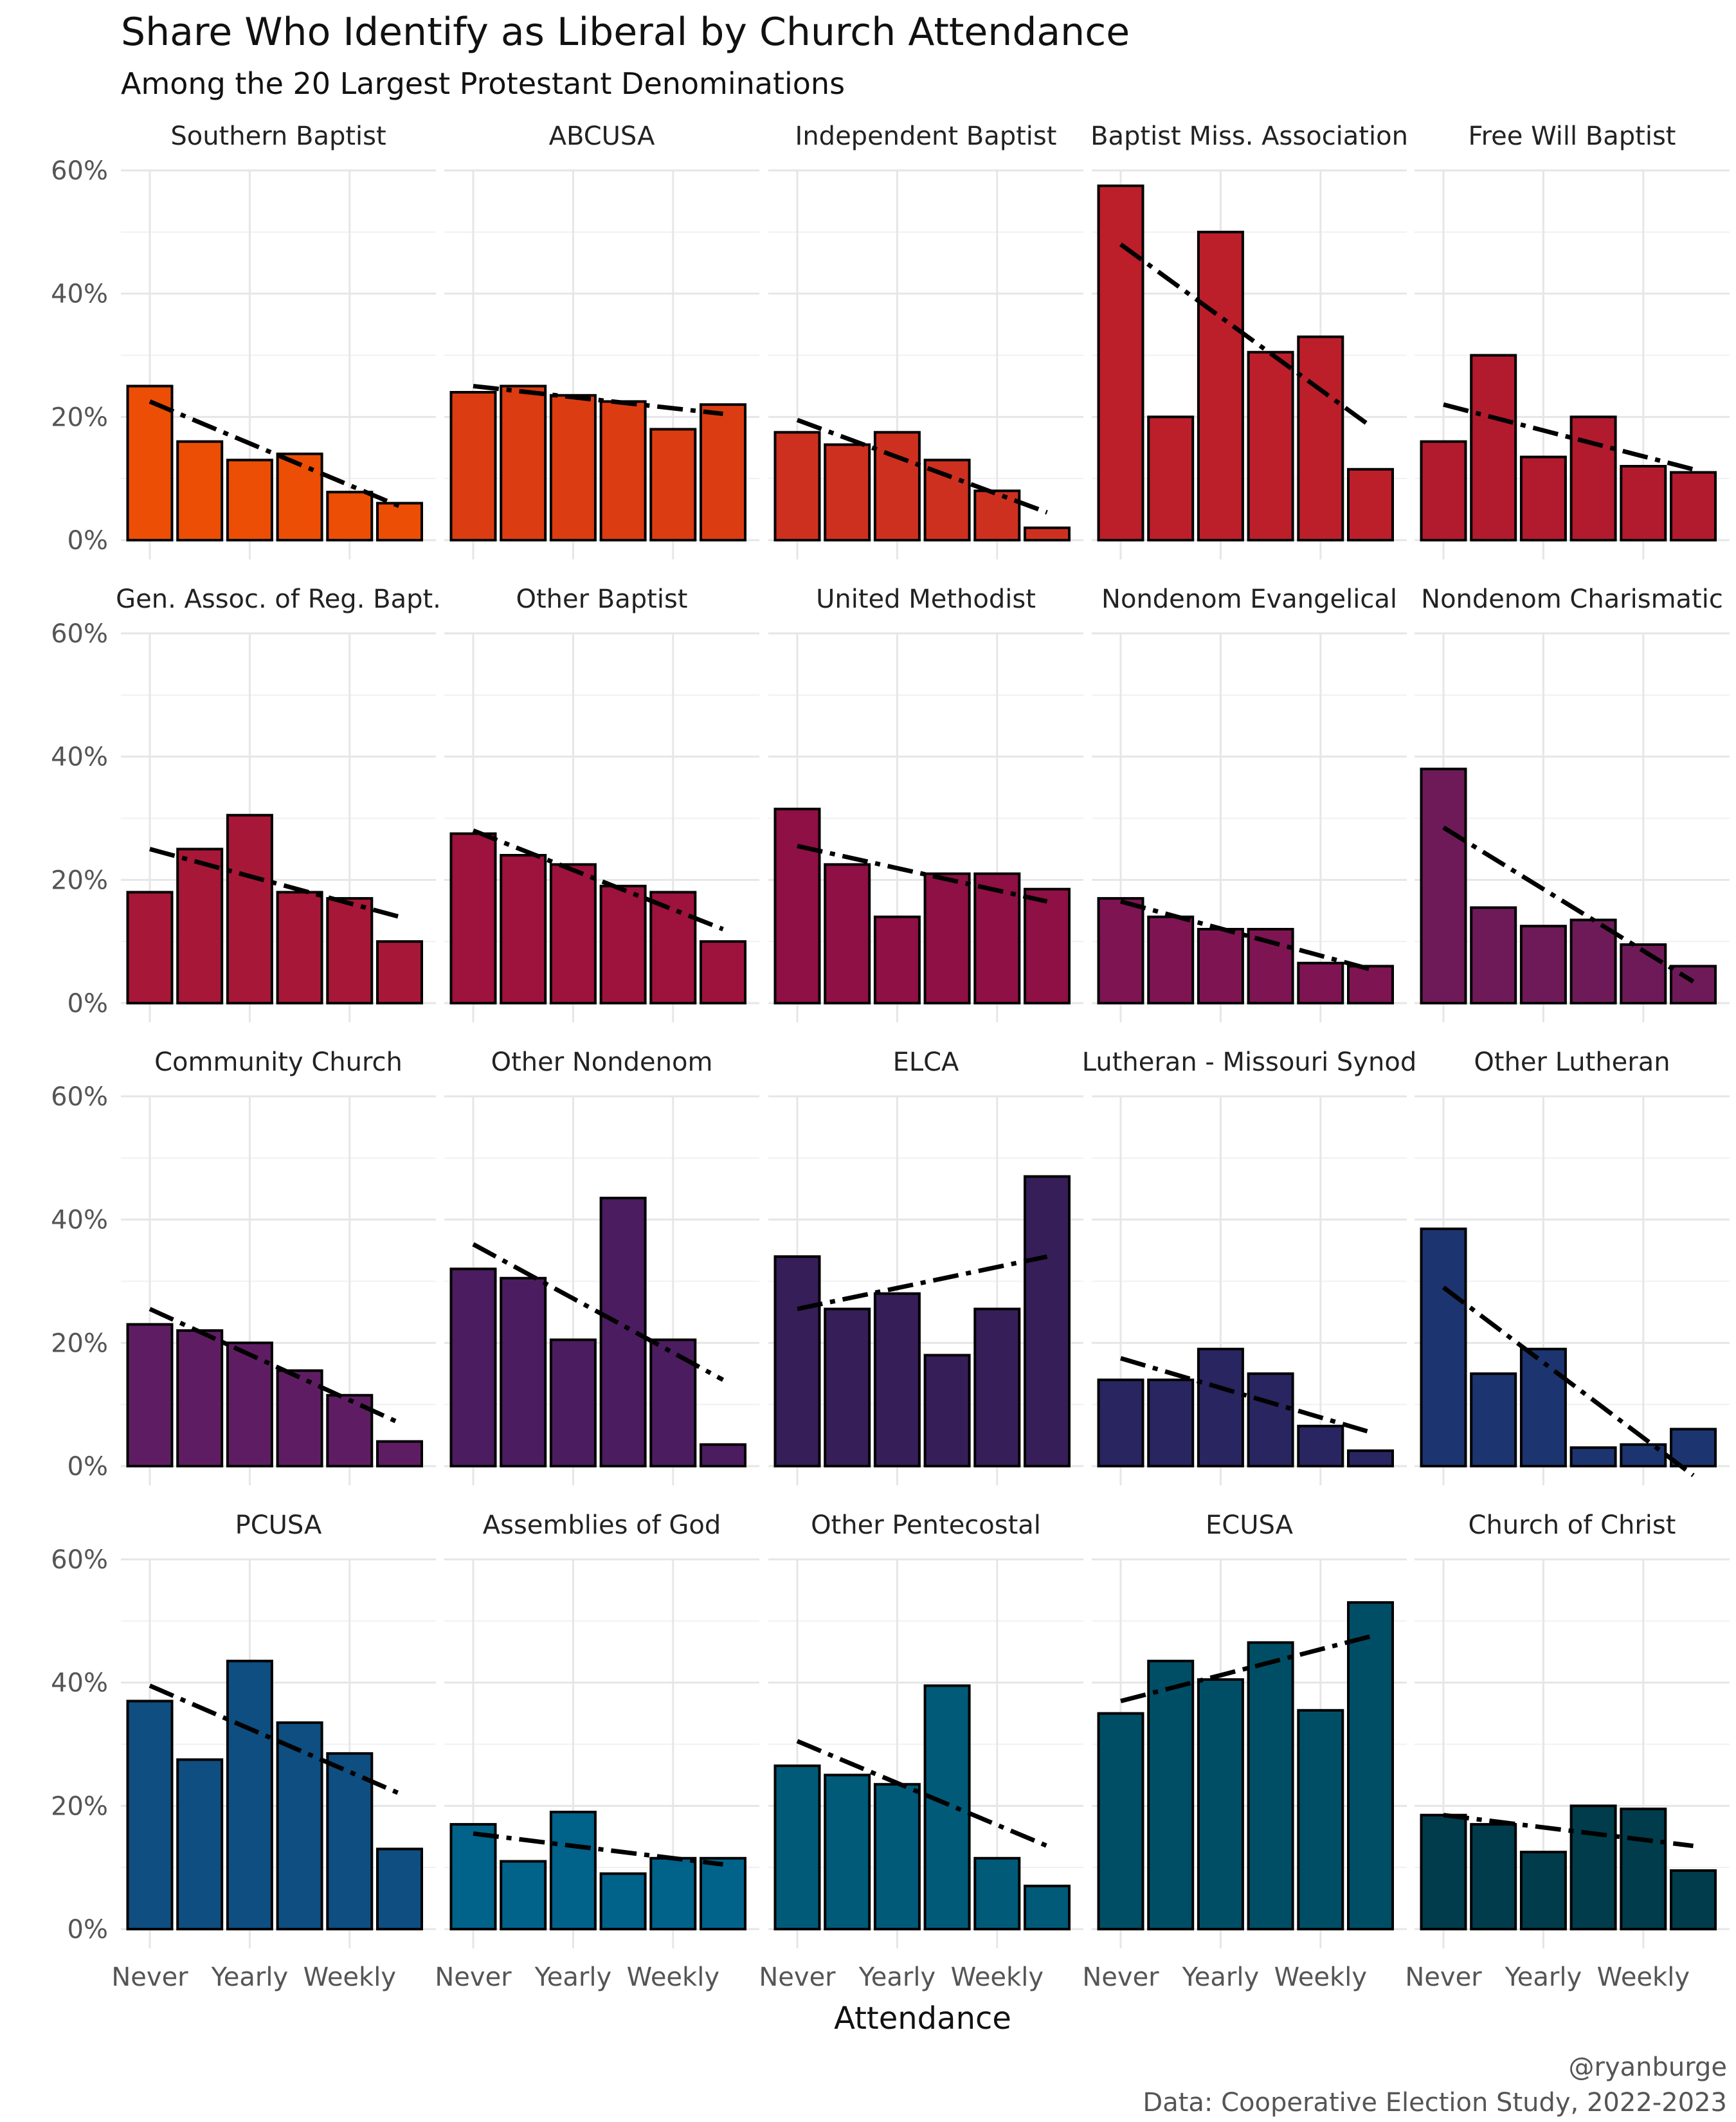 The height and width of the screenshot is (2122, 1736). What do you see at coordinates (278, 1062) in the screenshot?
I see `facet-label: Community Church` at bounding box center [278, 1062].